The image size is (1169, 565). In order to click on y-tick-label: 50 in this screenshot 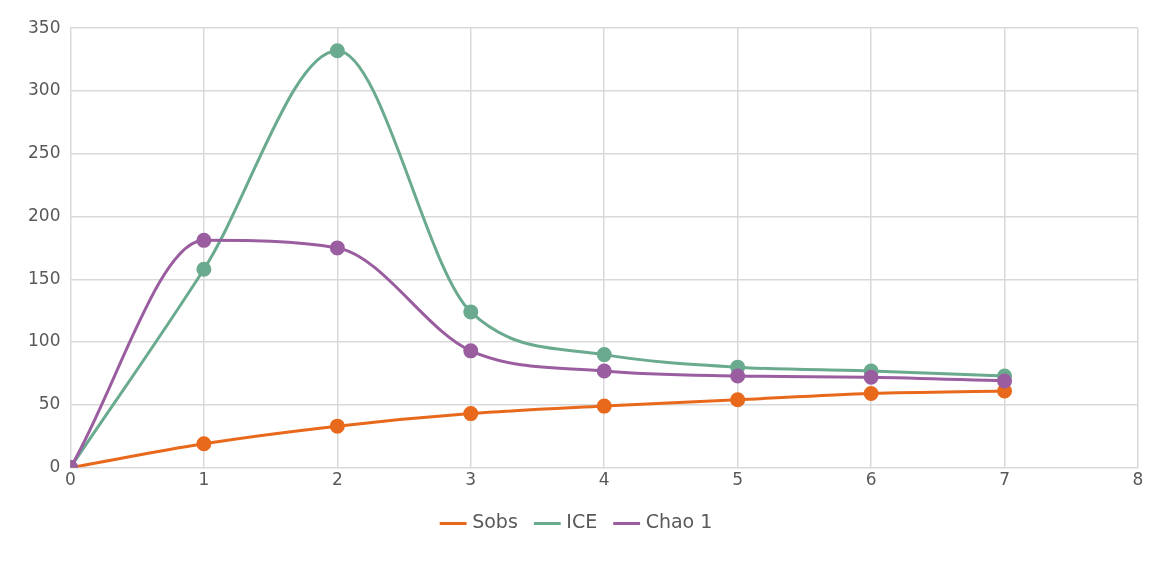, I will do `click(49, 403)`.